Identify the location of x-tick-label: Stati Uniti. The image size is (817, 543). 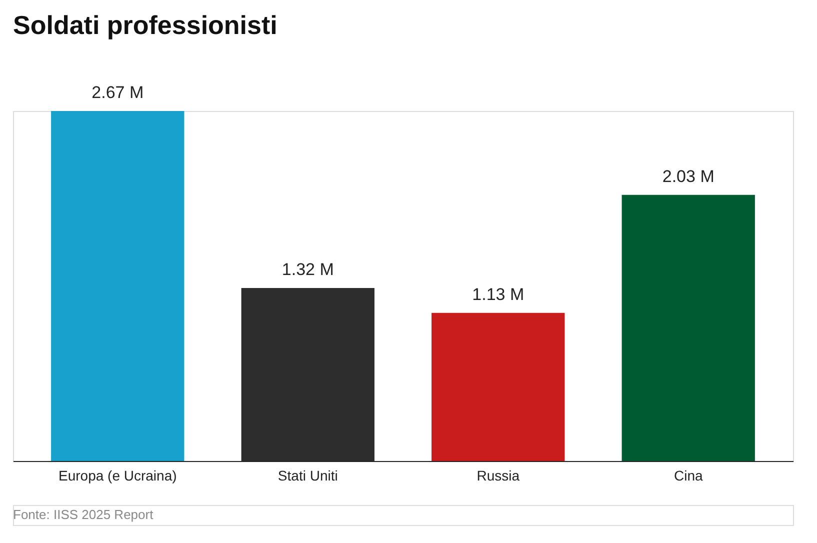
(308, 476).